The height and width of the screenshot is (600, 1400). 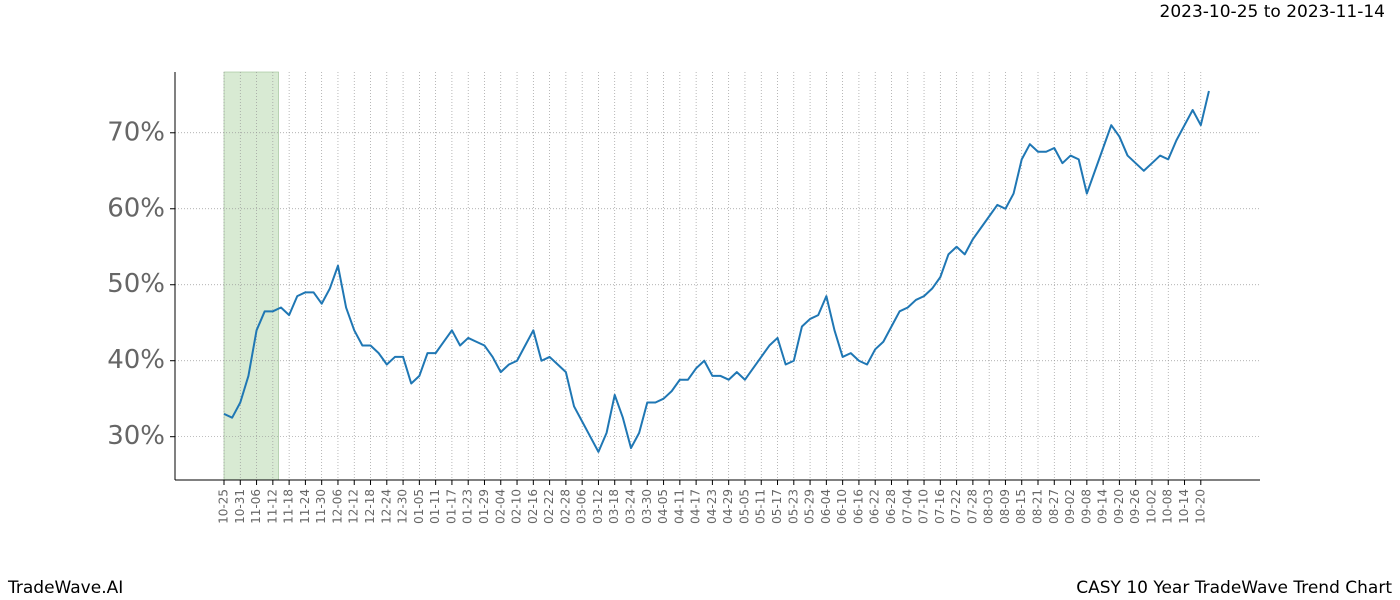 I want to click on x-tick-label: 09-26, so click(x=1135, y=506).